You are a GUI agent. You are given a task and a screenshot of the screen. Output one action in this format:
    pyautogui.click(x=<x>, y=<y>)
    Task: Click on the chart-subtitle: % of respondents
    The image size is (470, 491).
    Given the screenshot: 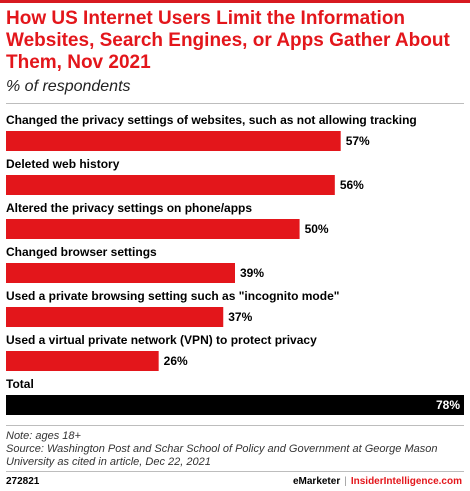 What is the action you would take?
    pyautogui.click(x=68, y=86)
    